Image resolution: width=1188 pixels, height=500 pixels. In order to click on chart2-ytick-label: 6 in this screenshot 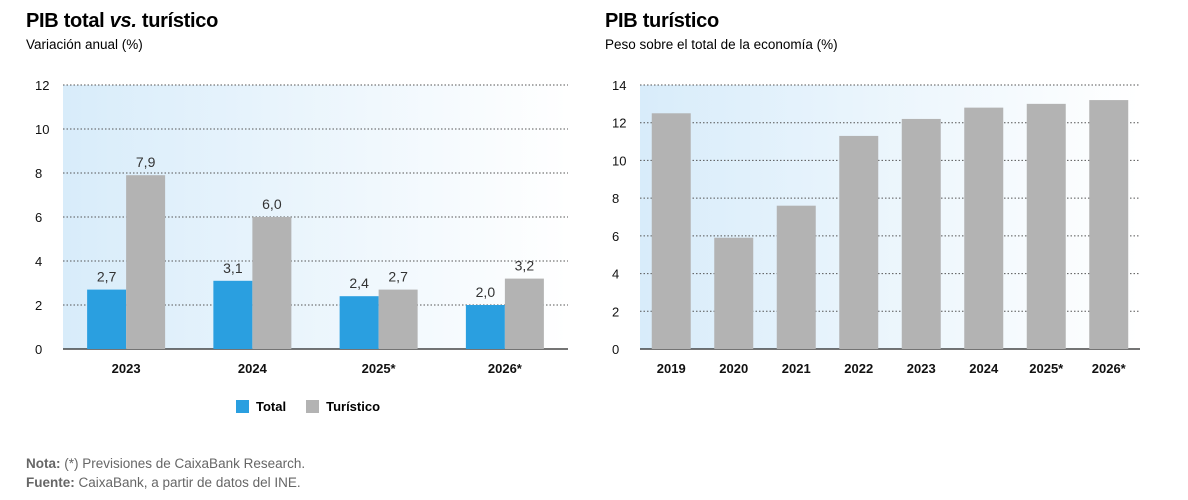, I will do `click(615, 236)`.